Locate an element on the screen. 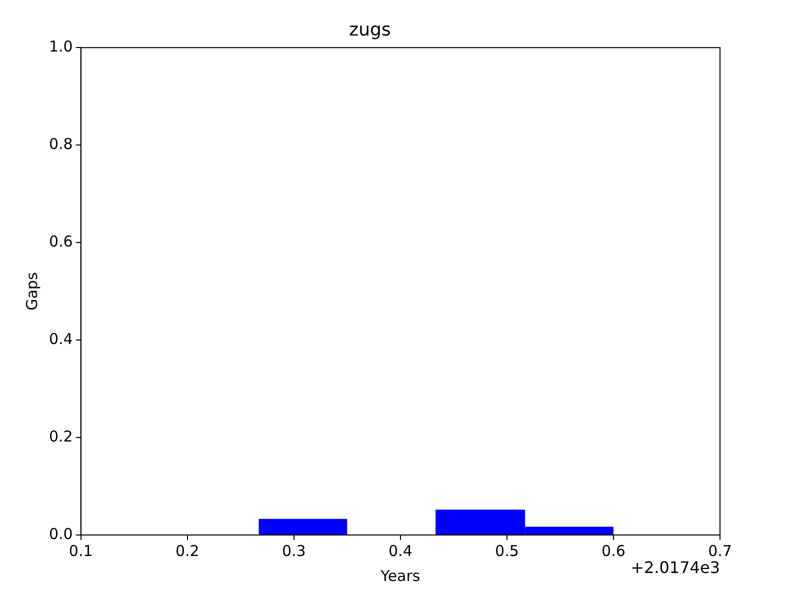  y-tick-label: 0.2 is located at coordinates (60, 436).